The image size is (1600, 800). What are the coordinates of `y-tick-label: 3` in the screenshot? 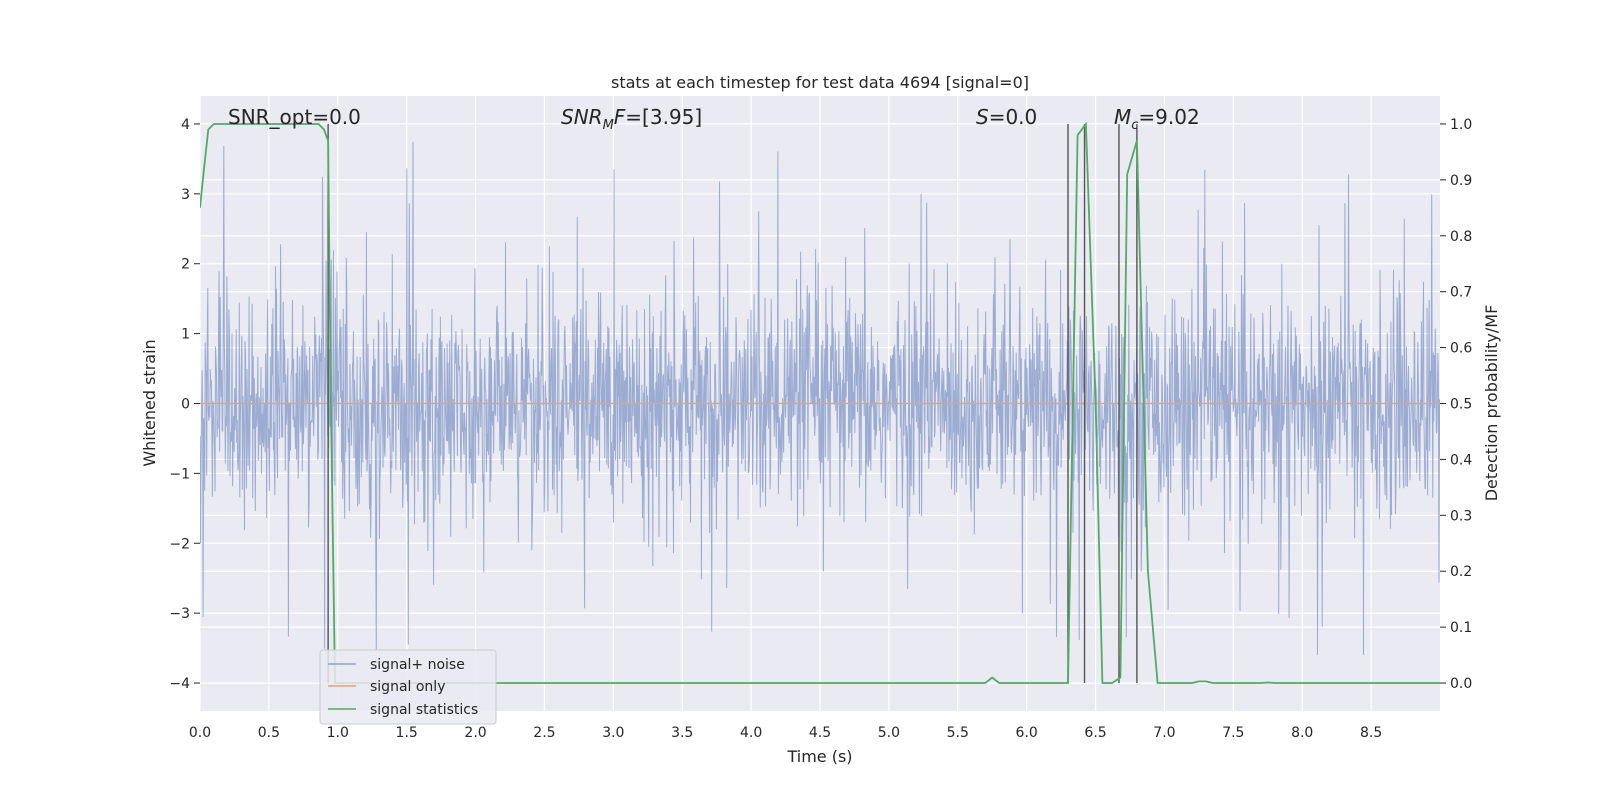 It's located at (185, 195).